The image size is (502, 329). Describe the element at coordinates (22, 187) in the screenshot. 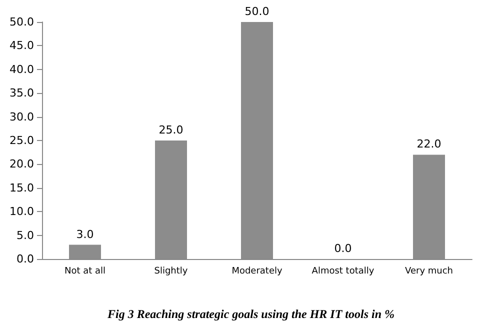

I see `y-tick-label: 15.0` at that location.